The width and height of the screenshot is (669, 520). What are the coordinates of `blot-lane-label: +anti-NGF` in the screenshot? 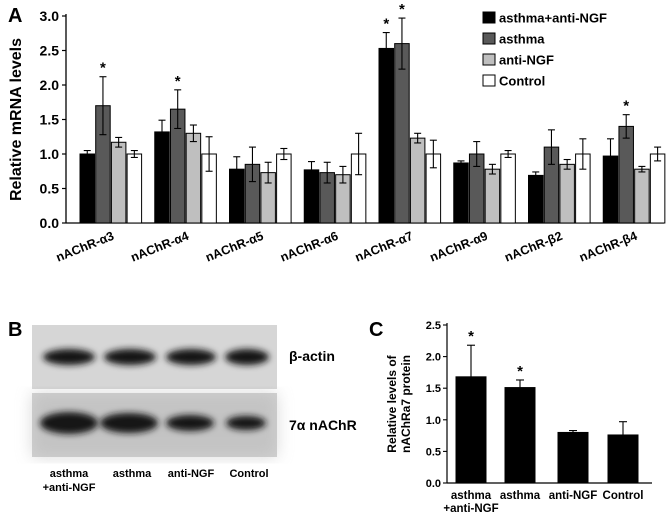 It's located at (69, 488).